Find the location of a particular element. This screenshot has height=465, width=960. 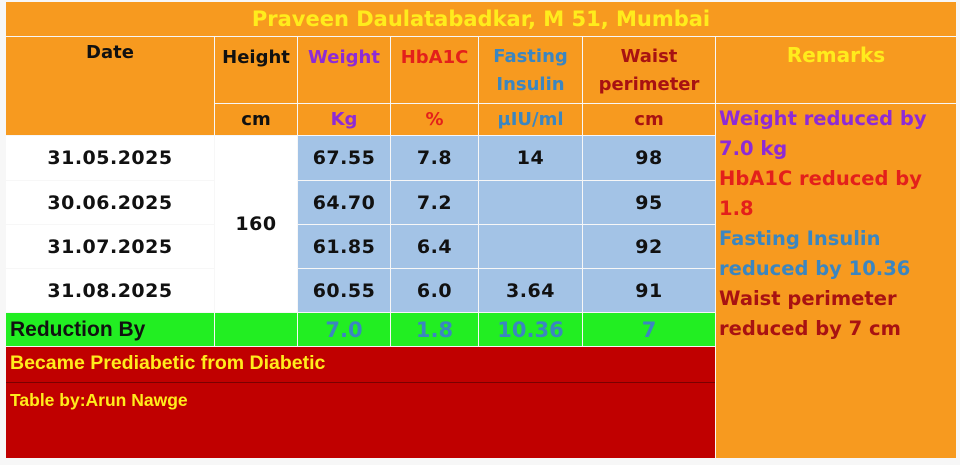

waist-line1: Waist is located at coordinates (649, 56).